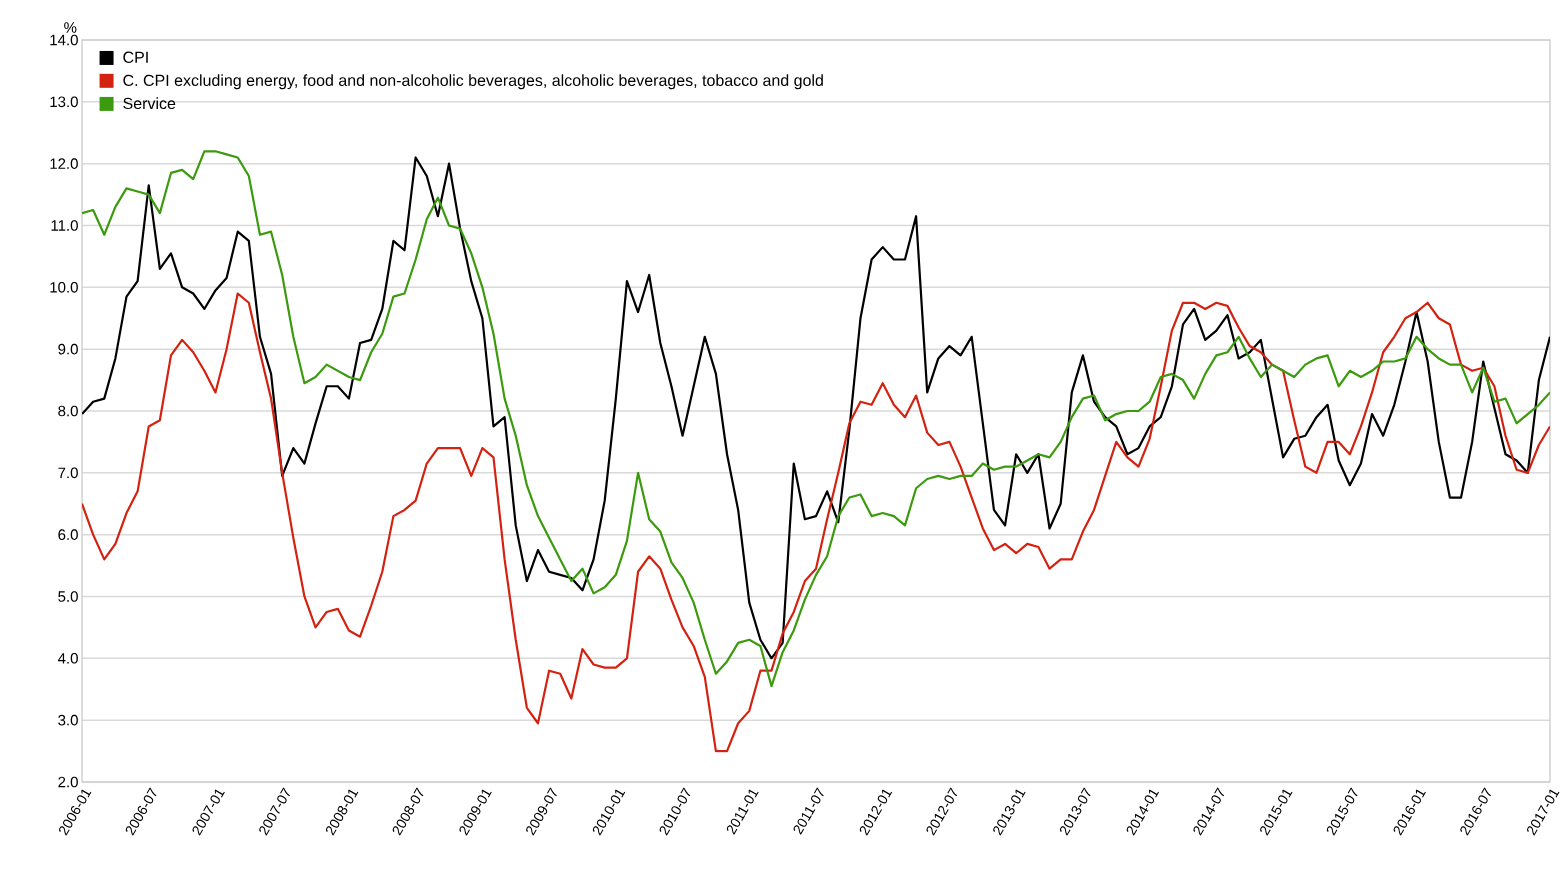 The width and height of the screenshot is (1563, 869). I want to click on y-tick-label: 9.0, so click(68, 349).